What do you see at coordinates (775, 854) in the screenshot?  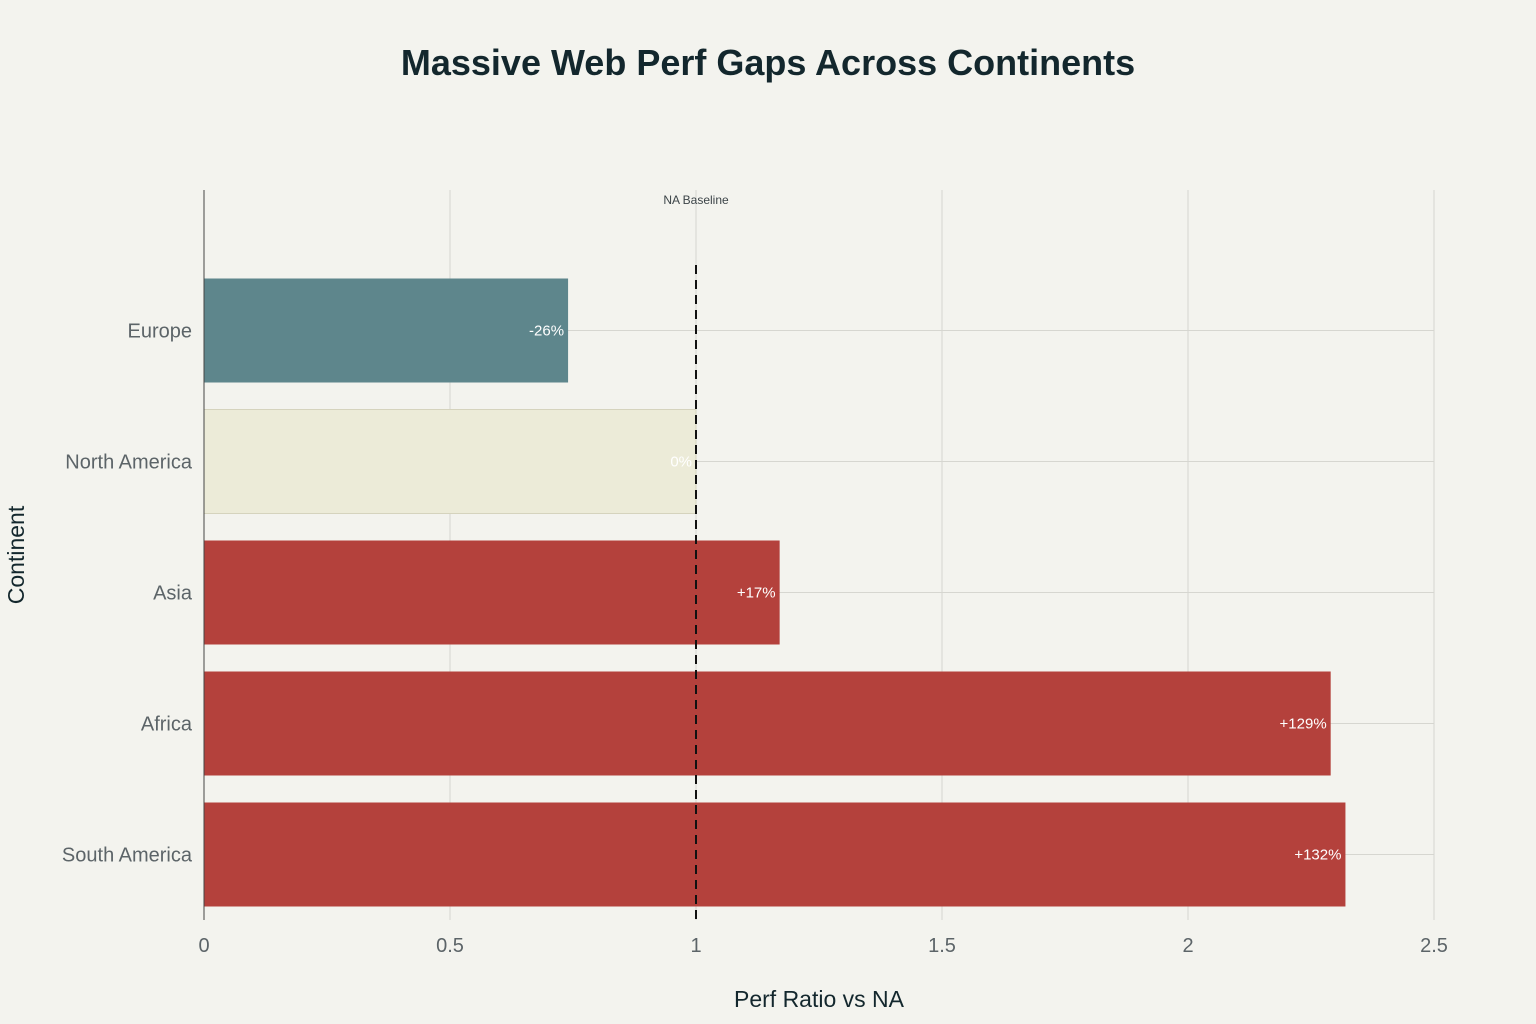 I see `bar-south-america` at bounding box center [775, 854].